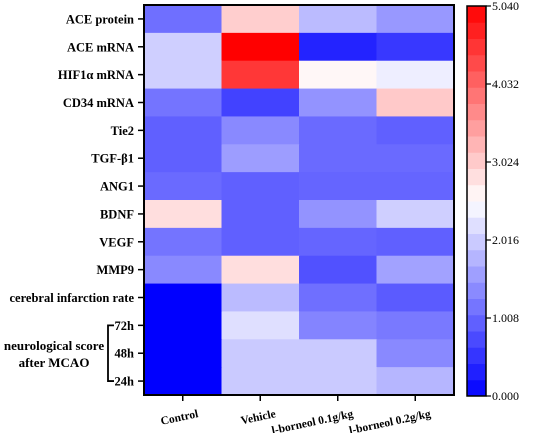 The height and width of the screenshot is (433, 533). What do you see at coordinates (260, 75) in the screenshot?
I see `heatmap-cell-r2-c1` at bounding box center [260, 75].